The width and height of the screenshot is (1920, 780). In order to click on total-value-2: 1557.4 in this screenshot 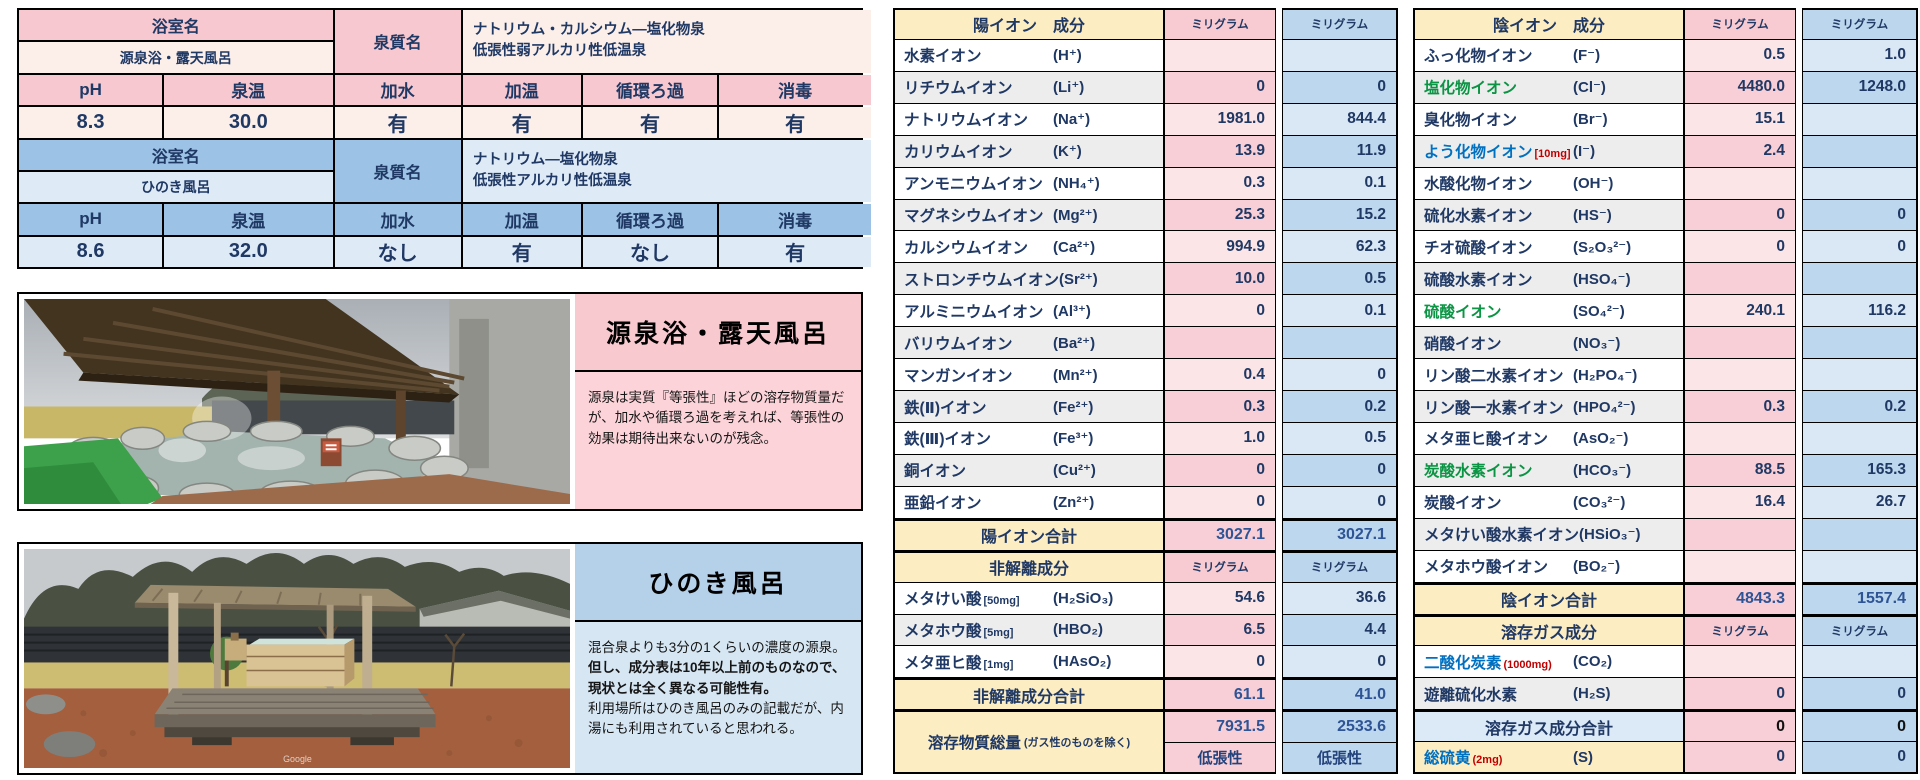, I will do `click(1860, 598)`.